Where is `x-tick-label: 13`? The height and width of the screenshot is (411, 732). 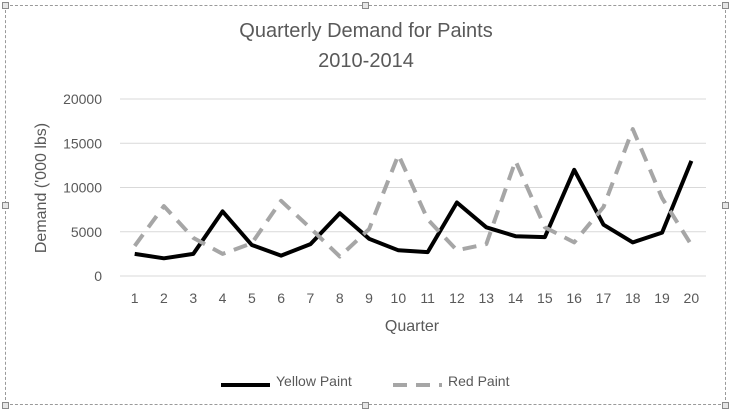 x-tick-label: 13 is located at coordinates (486, 298).